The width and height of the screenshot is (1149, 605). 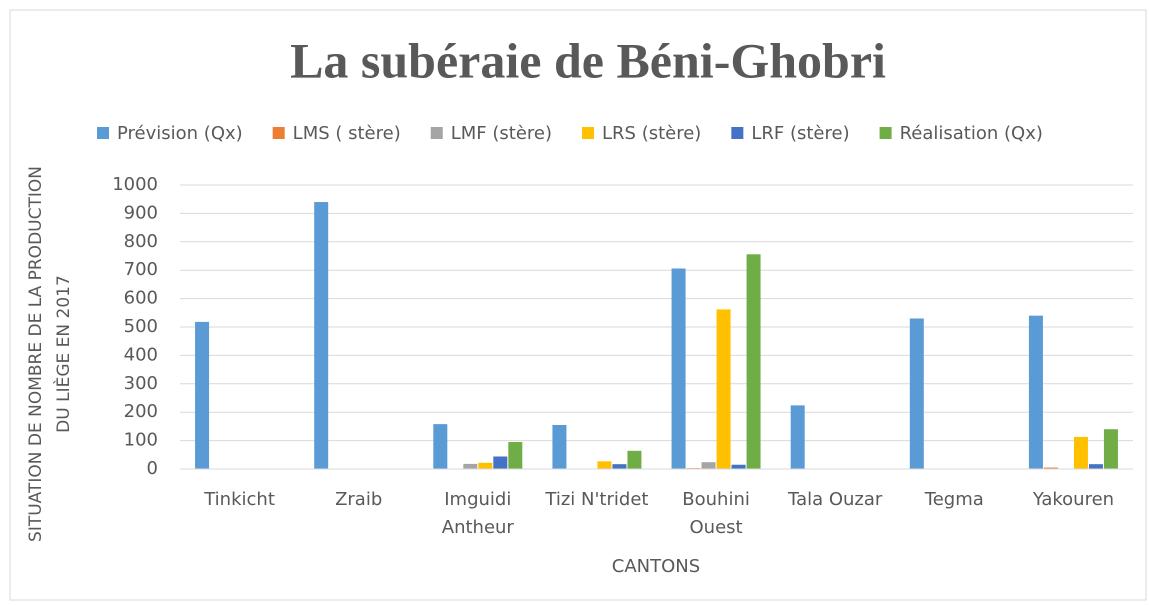 I want to click on x-tick-label: Zraib, so click(x=359, y=499).